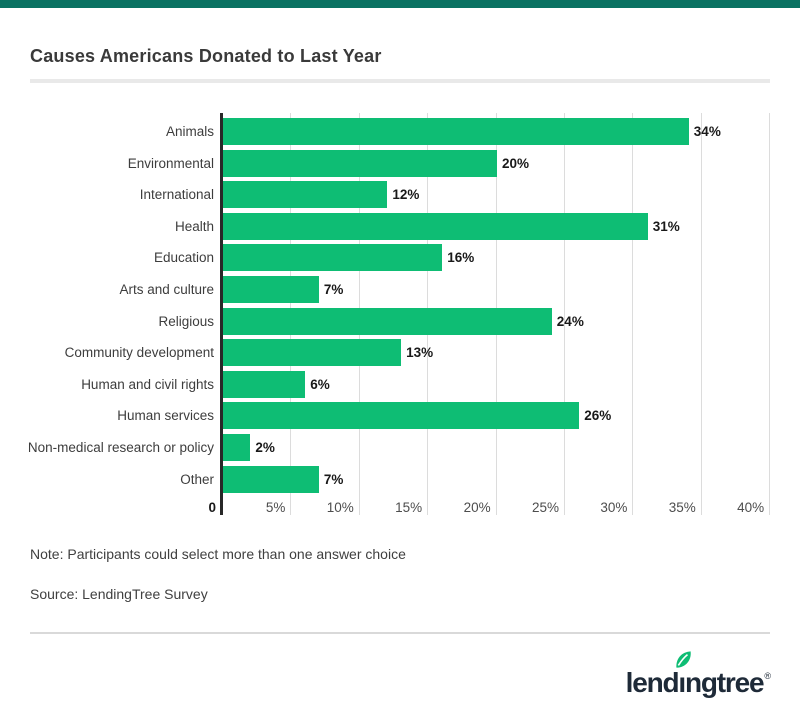 This screenshot has width=800, height=714. Describe the element at coordinates (614, 507) in the screenshot. I see `x-tick-label: 30%` at that location.